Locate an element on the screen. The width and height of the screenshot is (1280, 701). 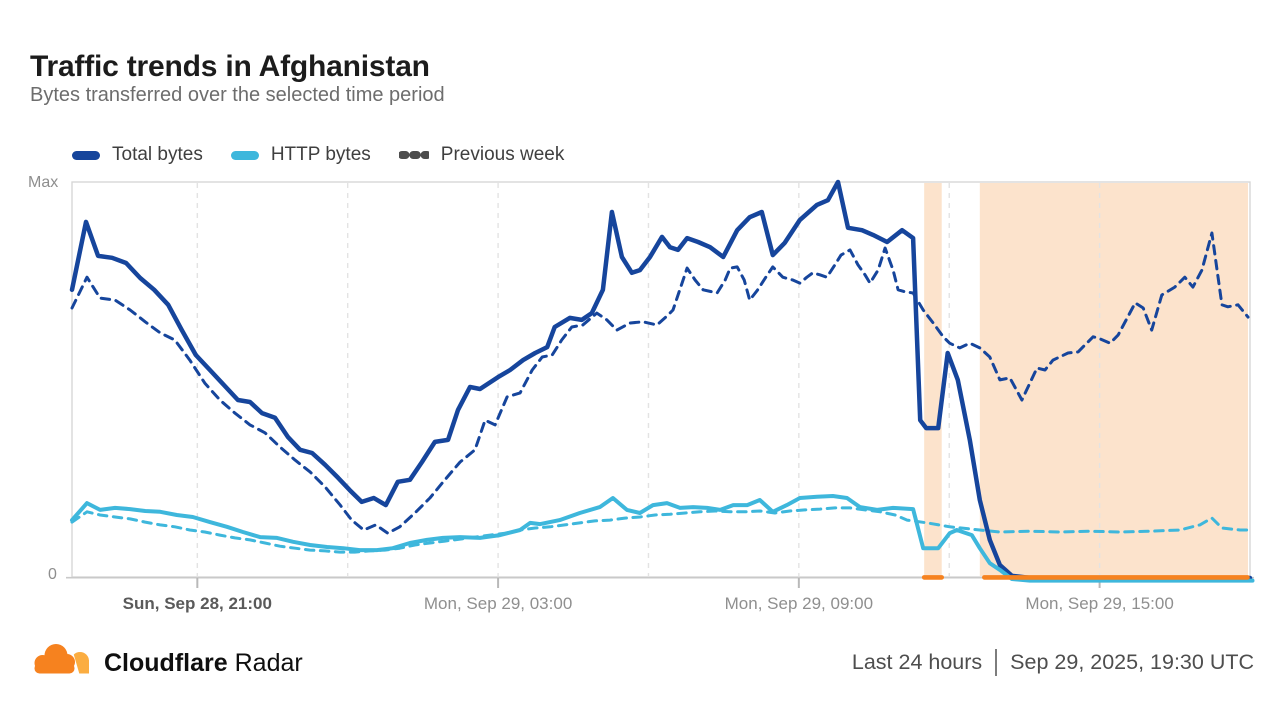
timestamp-label: Sep 29, 2025, 19:30 UTC is located at coordinates (1132, 662).